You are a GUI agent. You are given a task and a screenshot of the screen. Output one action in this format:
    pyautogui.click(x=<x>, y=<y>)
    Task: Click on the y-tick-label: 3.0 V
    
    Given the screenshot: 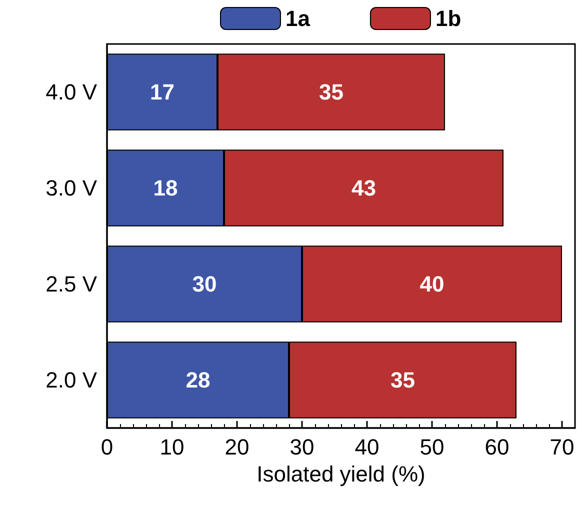 What is the action you would take?
    pyautogui.click(x=72, y=188)
    